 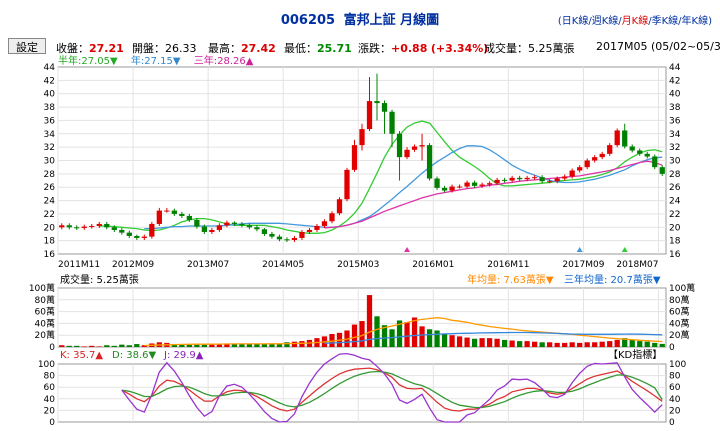 What do you see at coordinates (675, 68) in the screenshot?
I see `price-y-tick-label-right: 44` at bounding box center [675, 68].